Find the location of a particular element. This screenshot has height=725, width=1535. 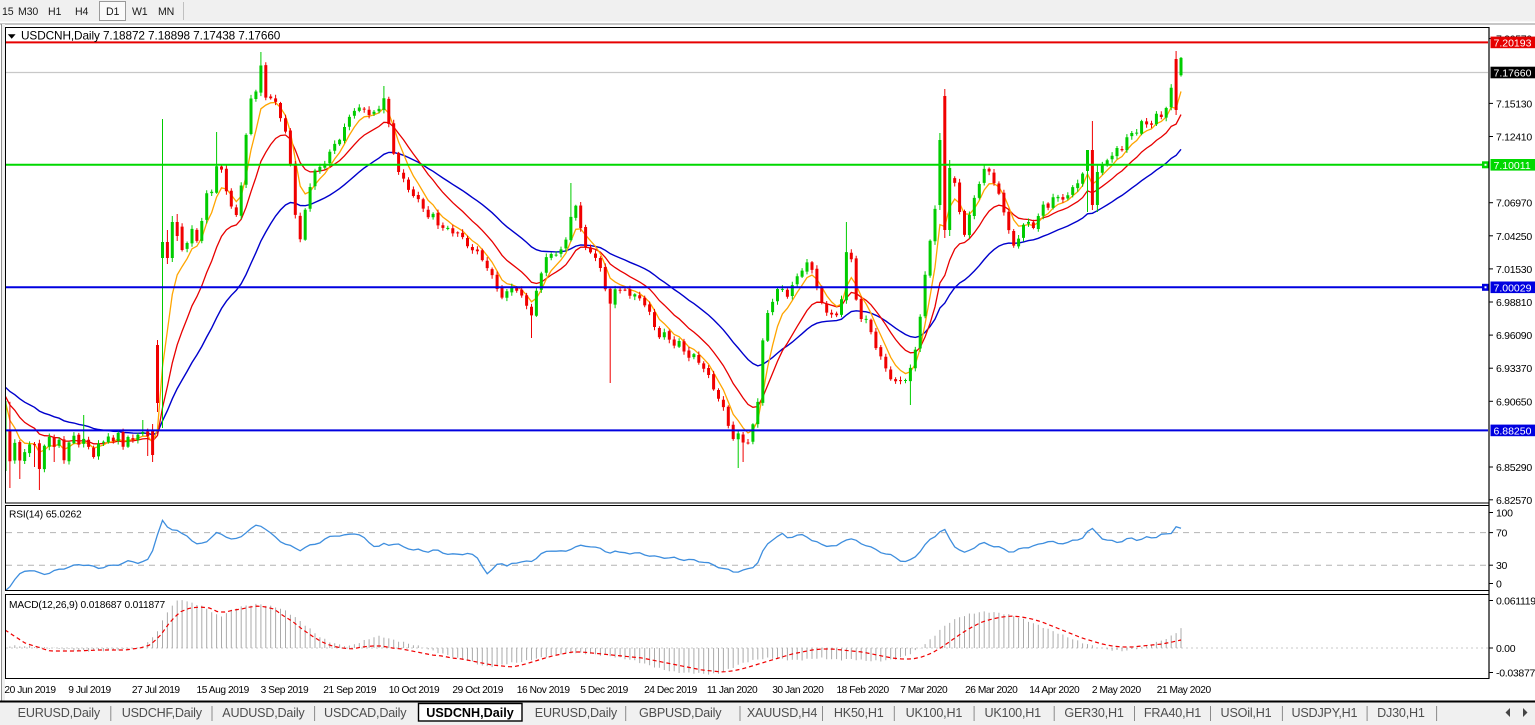

svg-text: M30 is located at coordinates (28, 12).